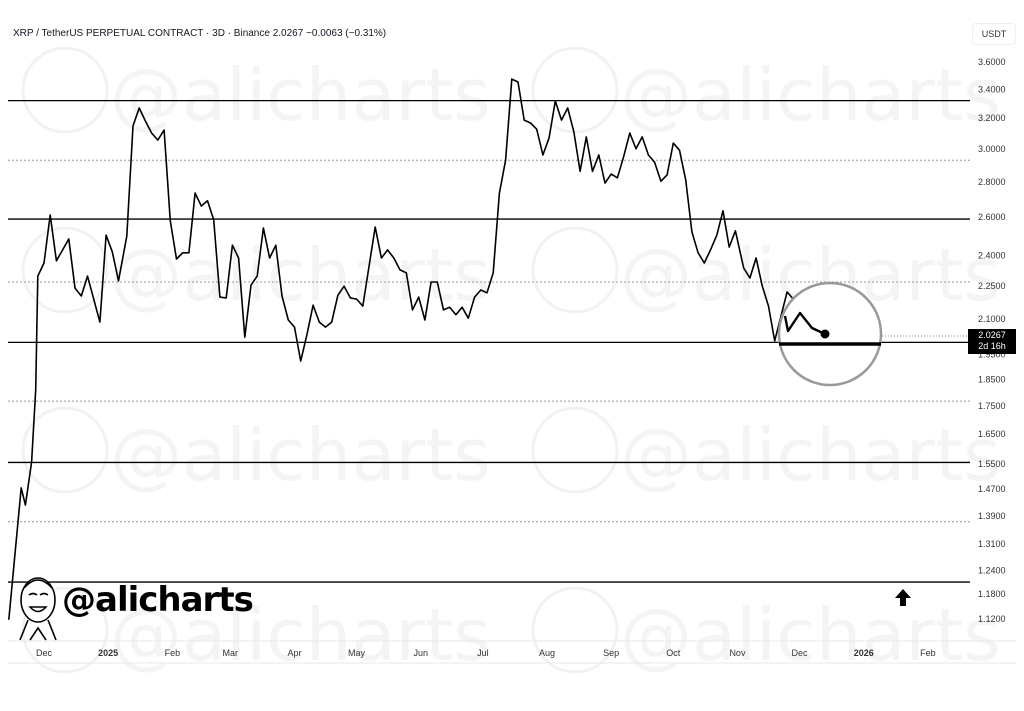 The width and height of the screenshot is (1024, 711). I want to click on y-tick-label: 1.5500, so click(992, 464).